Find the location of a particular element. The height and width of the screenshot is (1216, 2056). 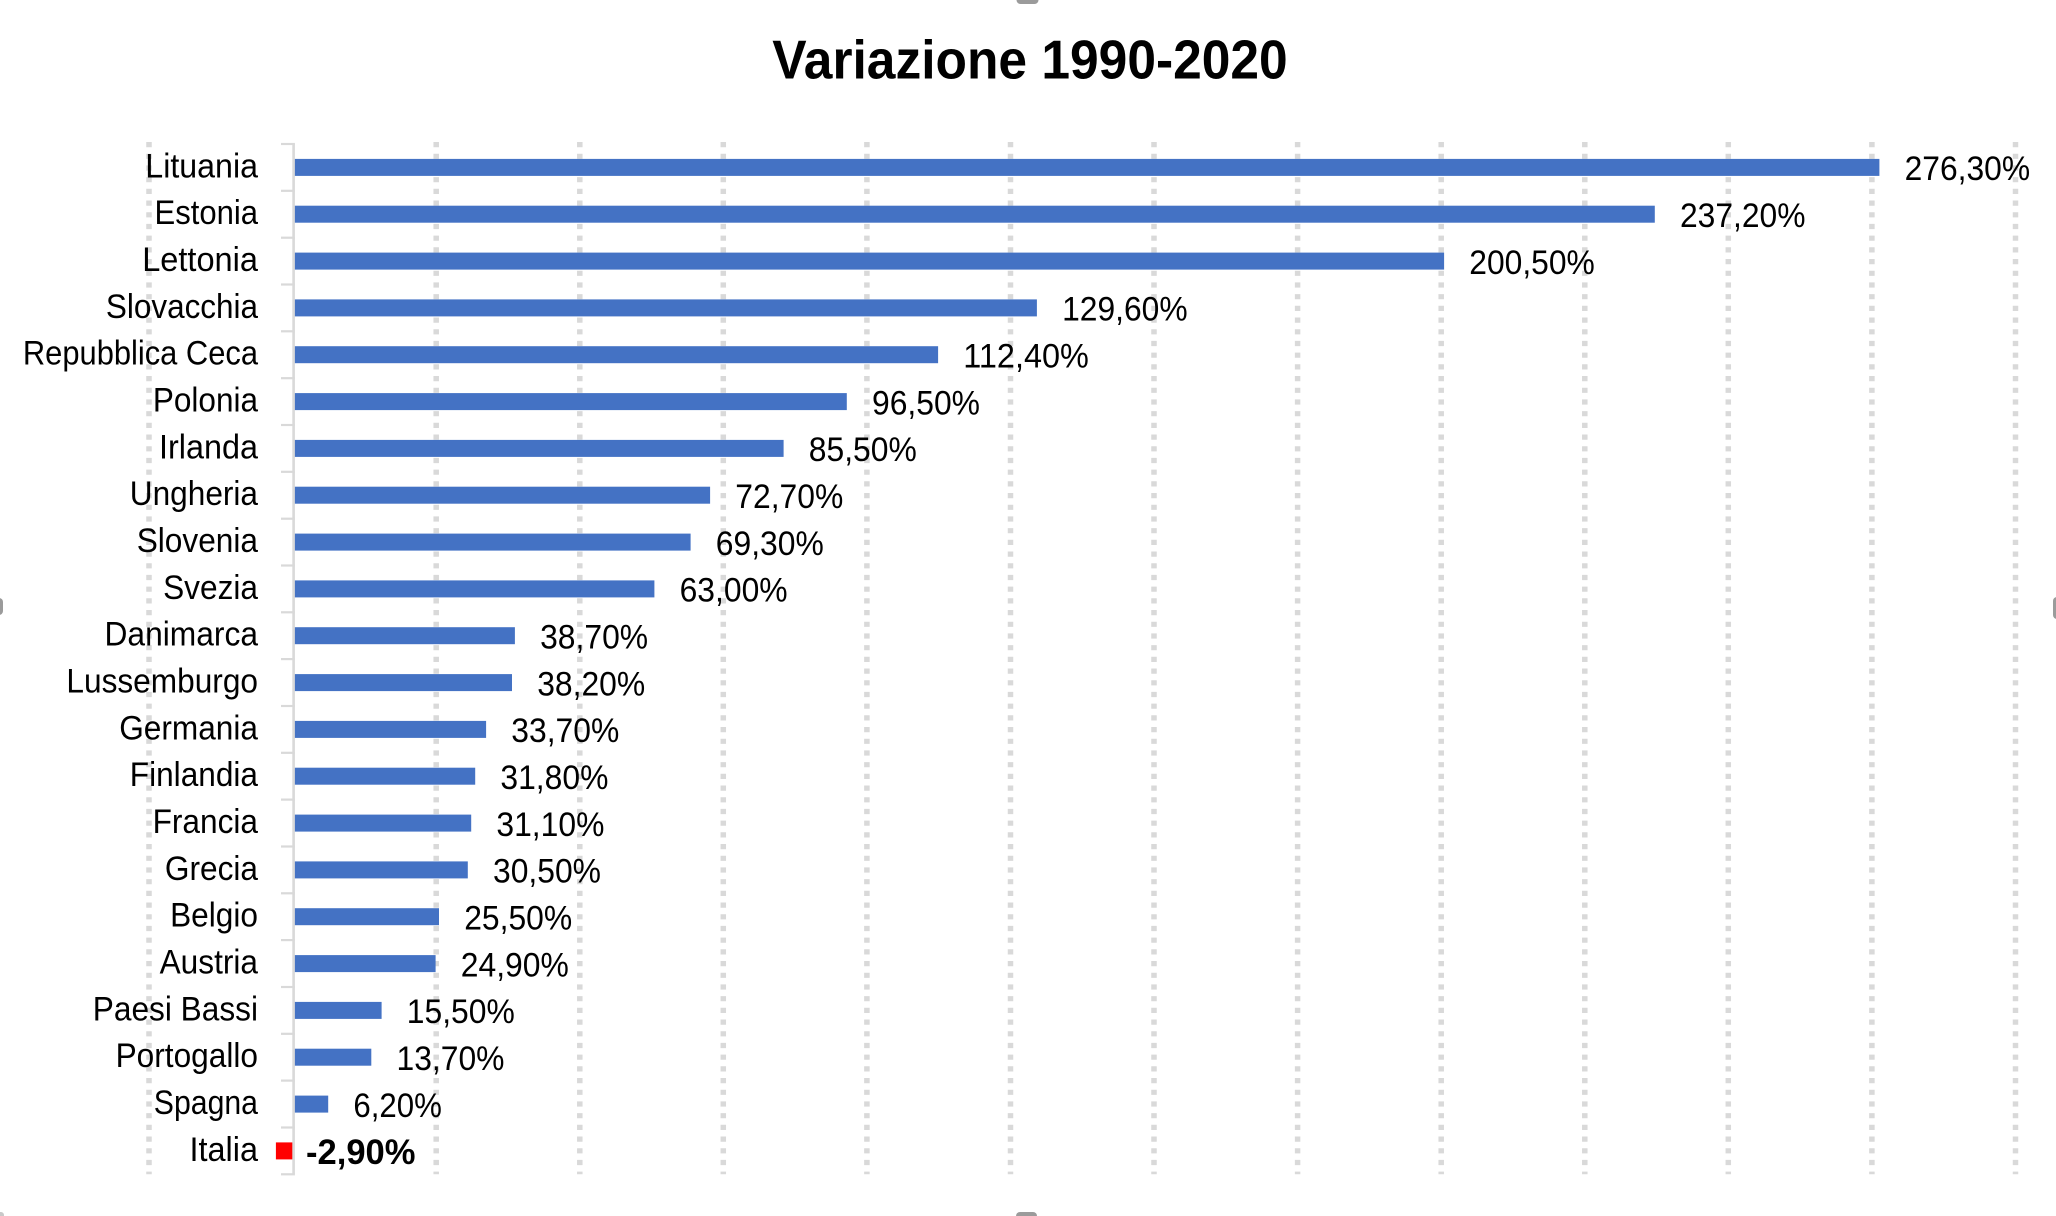

svg-text: 24,90% is located at coordinates (515, 965).